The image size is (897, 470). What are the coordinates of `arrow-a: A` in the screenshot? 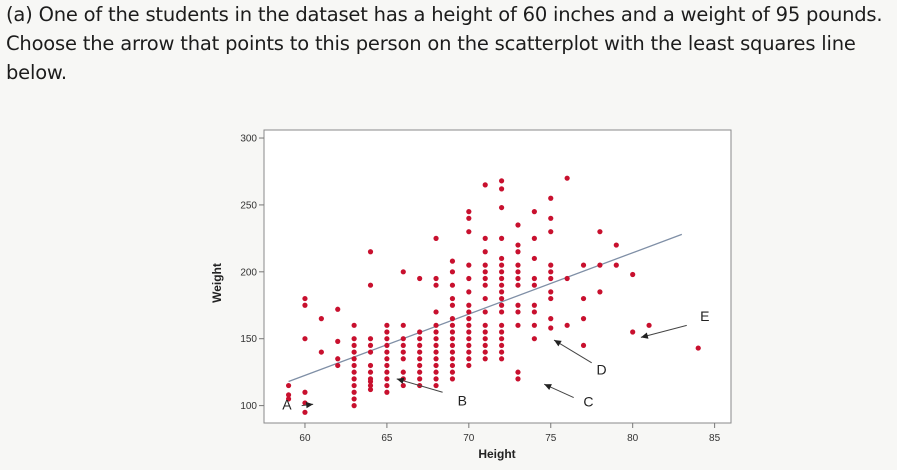 It's located at (298, 404).